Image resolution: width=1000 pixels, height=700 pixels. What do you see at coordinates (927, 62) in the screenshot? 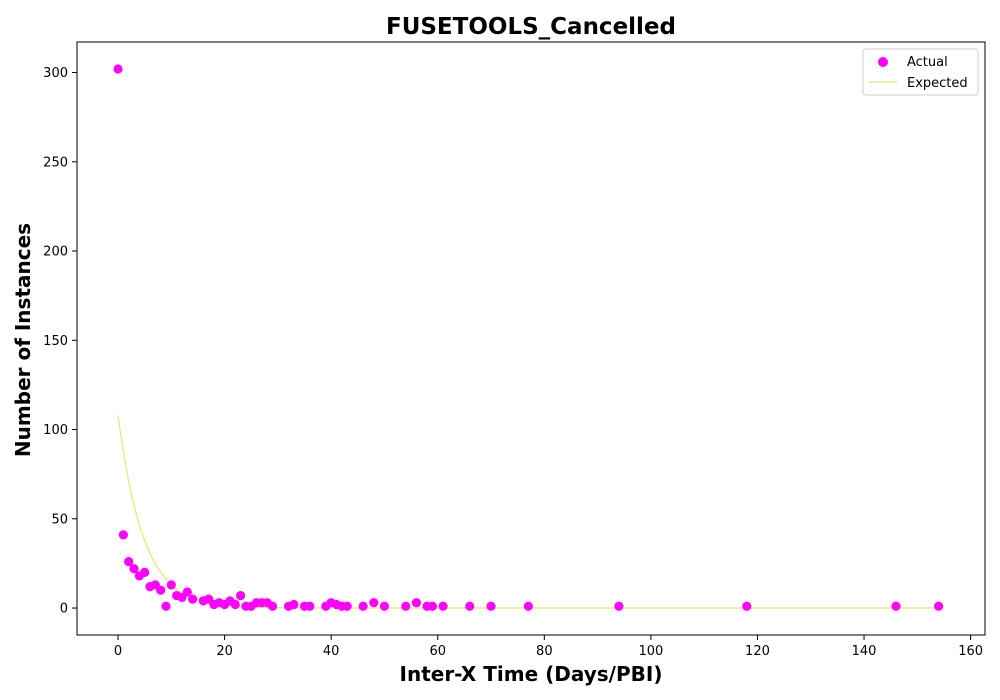
I see `legend-actual-label: Actual` at bounding box center [927, 62].